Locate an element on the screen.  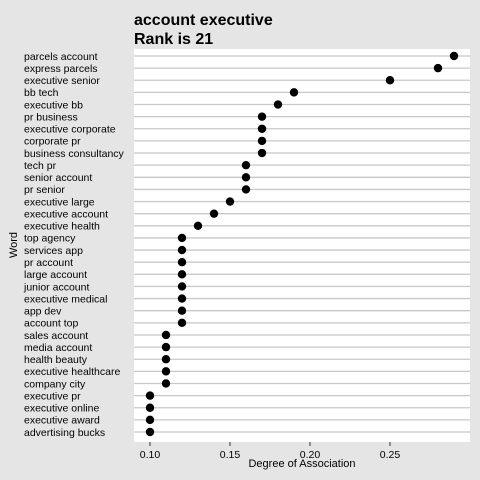
word-label: app dev is located at coordinates (43, 312).